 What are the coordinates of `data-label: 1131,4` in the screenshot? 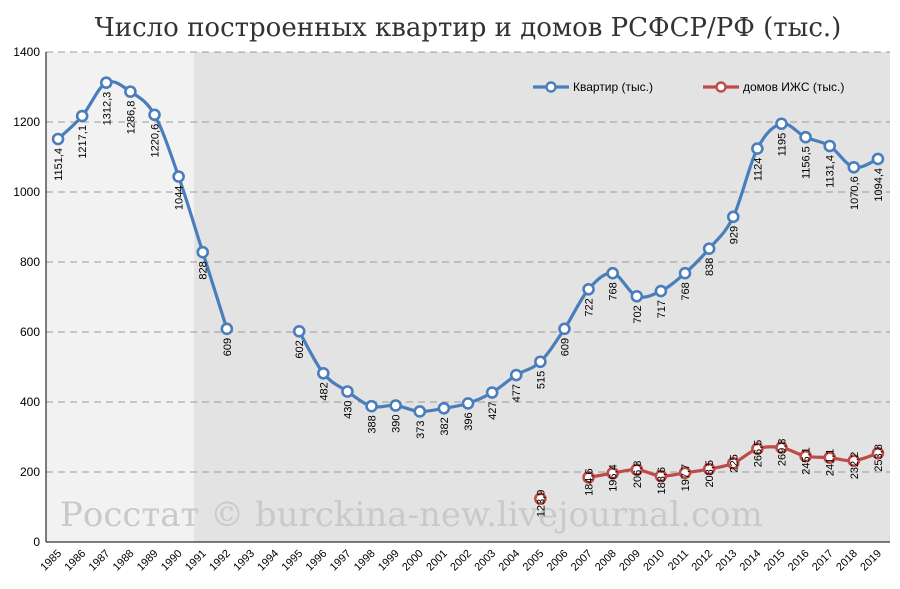 It's located at (831, 171).